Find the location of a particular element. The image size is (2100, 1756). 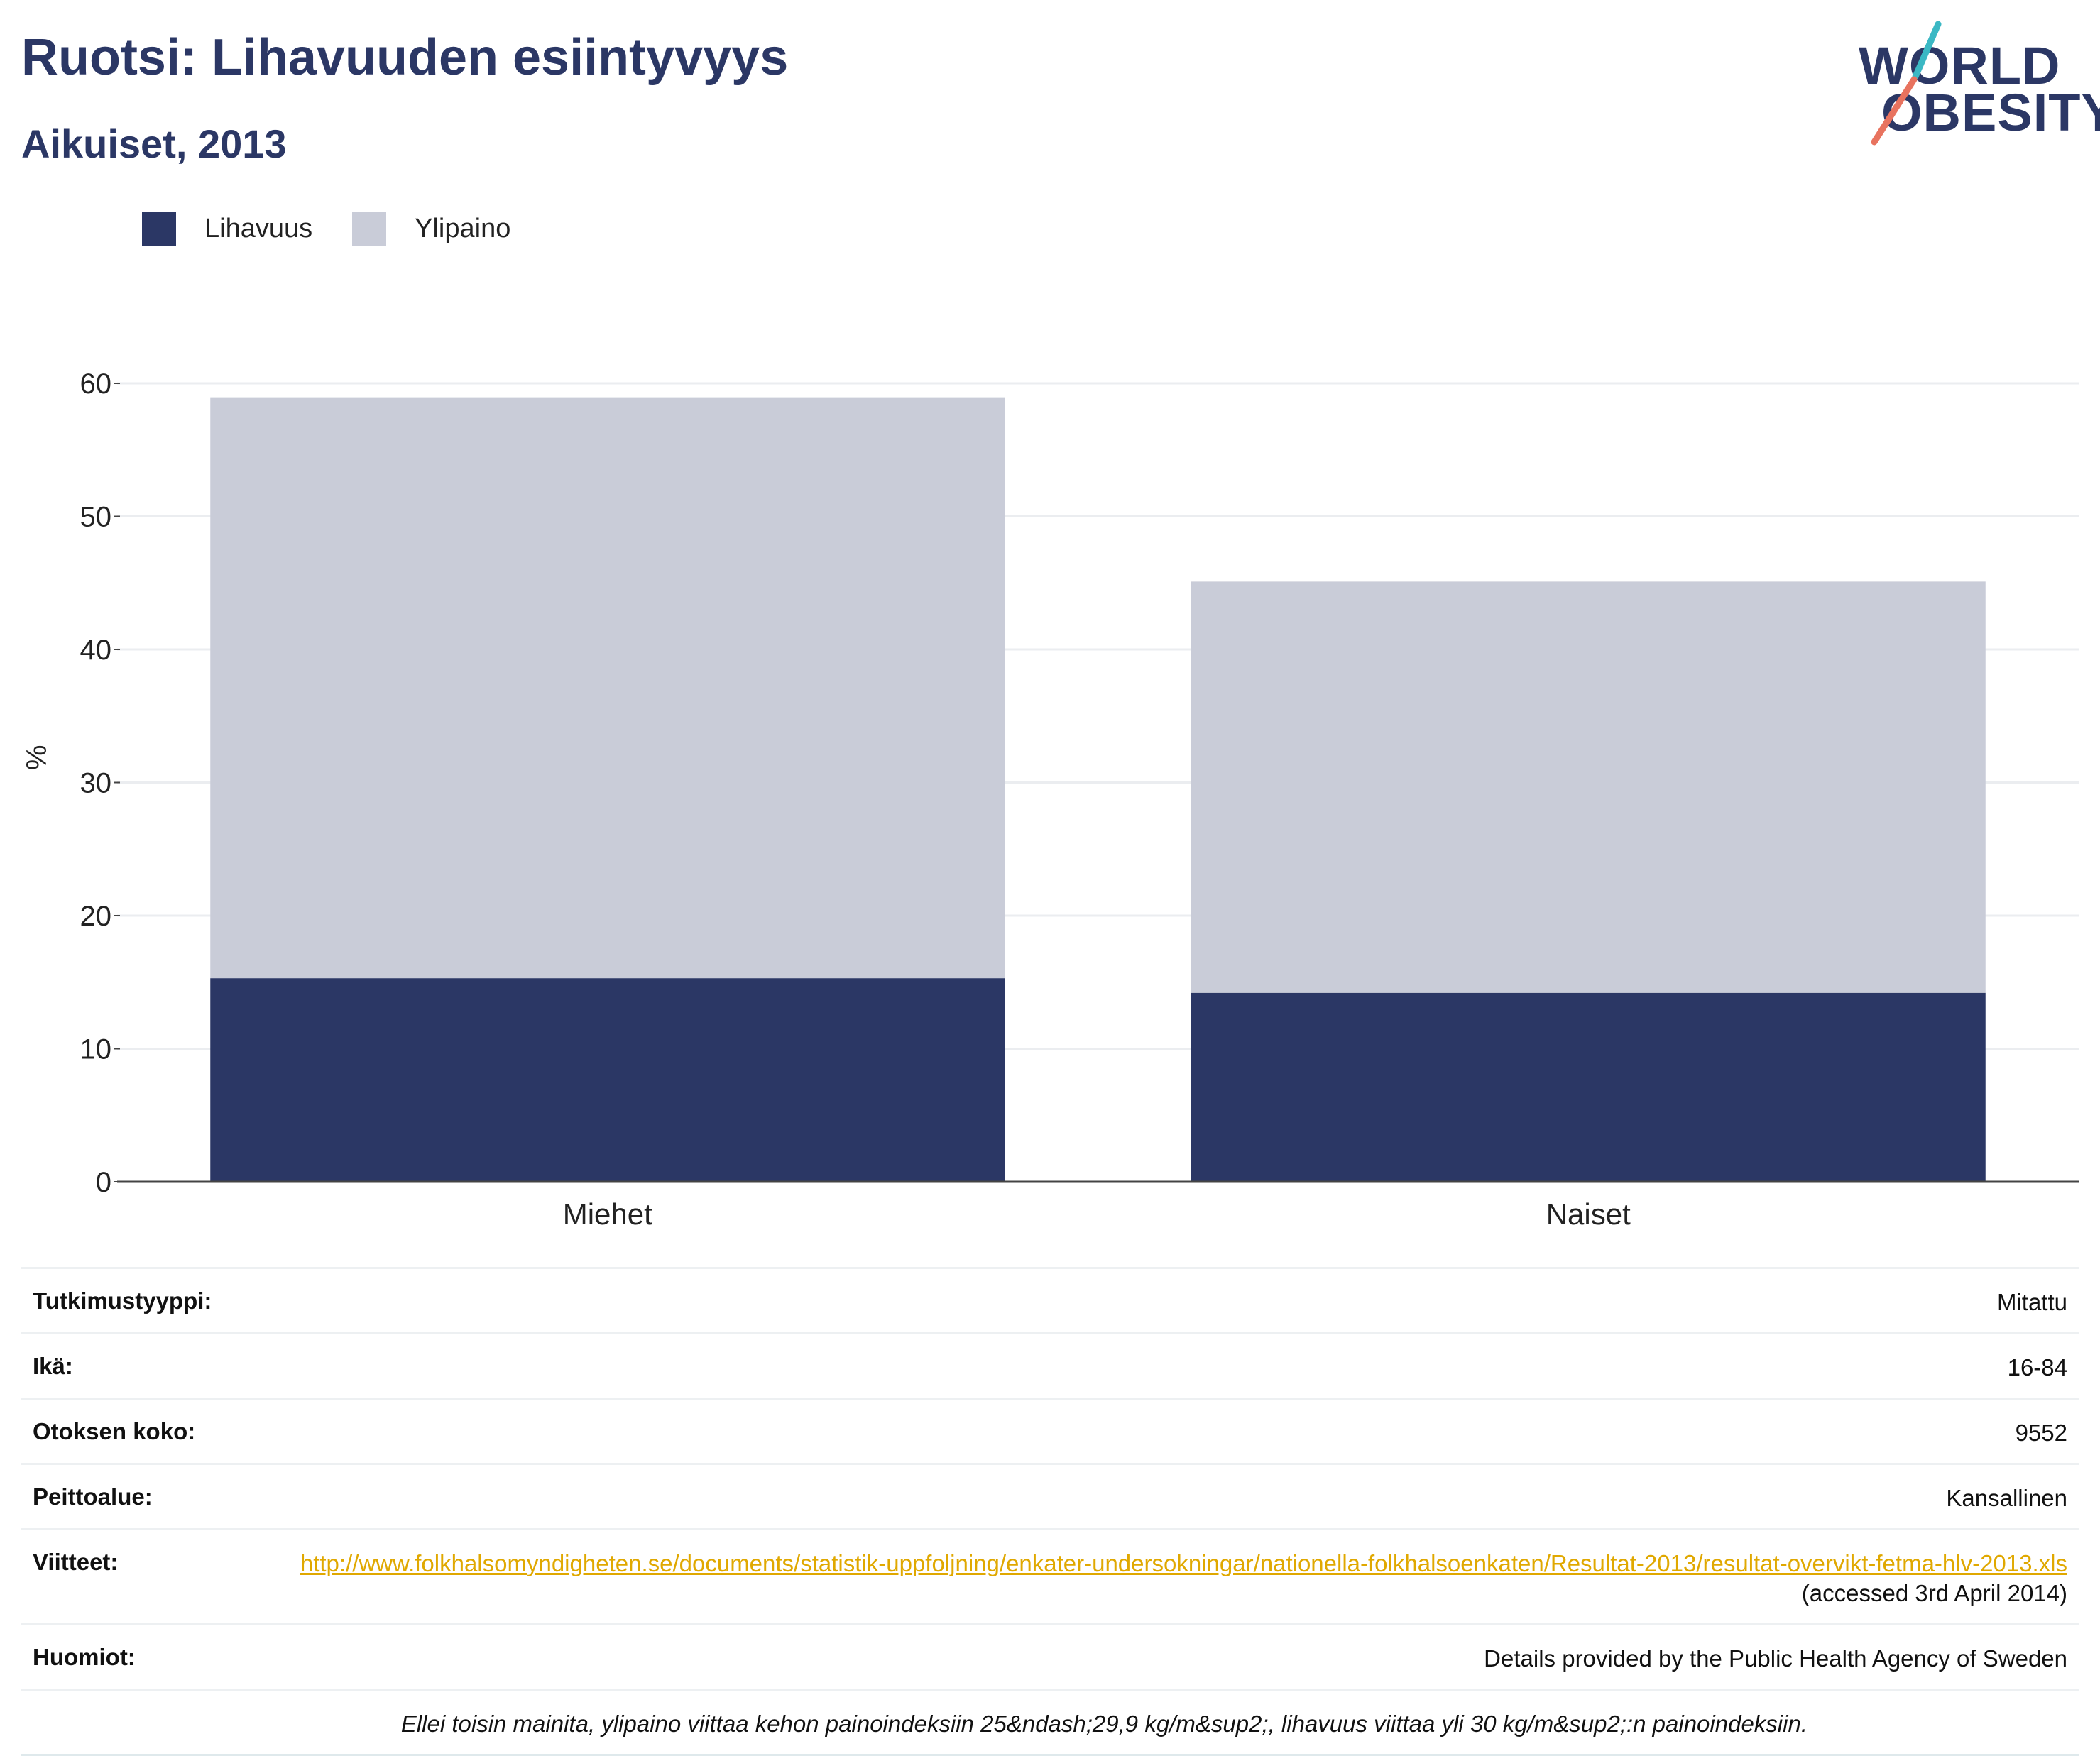

y-tick-label: 10 is located at coordinates (96, 1049).